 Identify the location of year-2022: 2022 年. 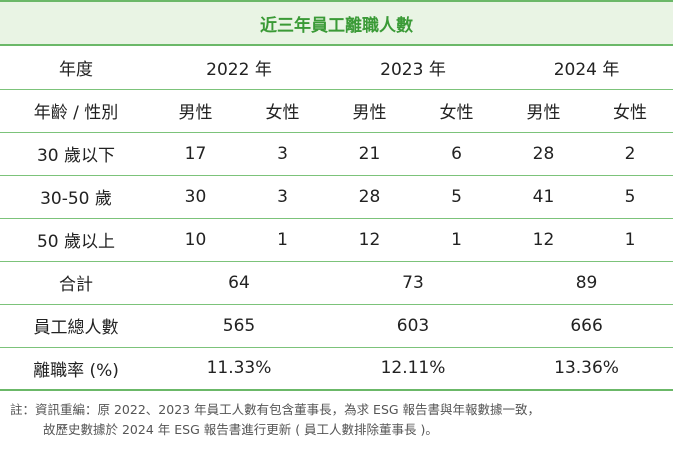
(239, 67).